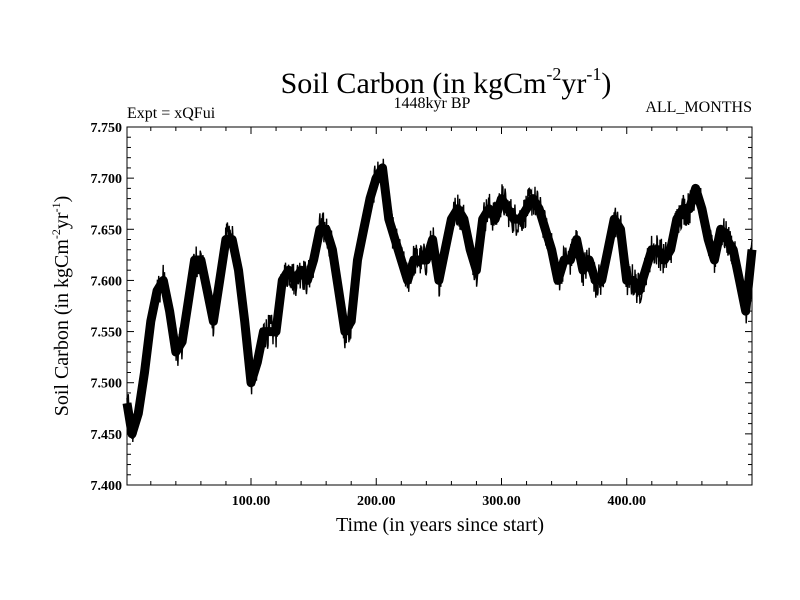 The image size is (800, 600). I want to click on y-axis-label: Soil Carbon (in kgCm-2yr-1), so click(61, 306).